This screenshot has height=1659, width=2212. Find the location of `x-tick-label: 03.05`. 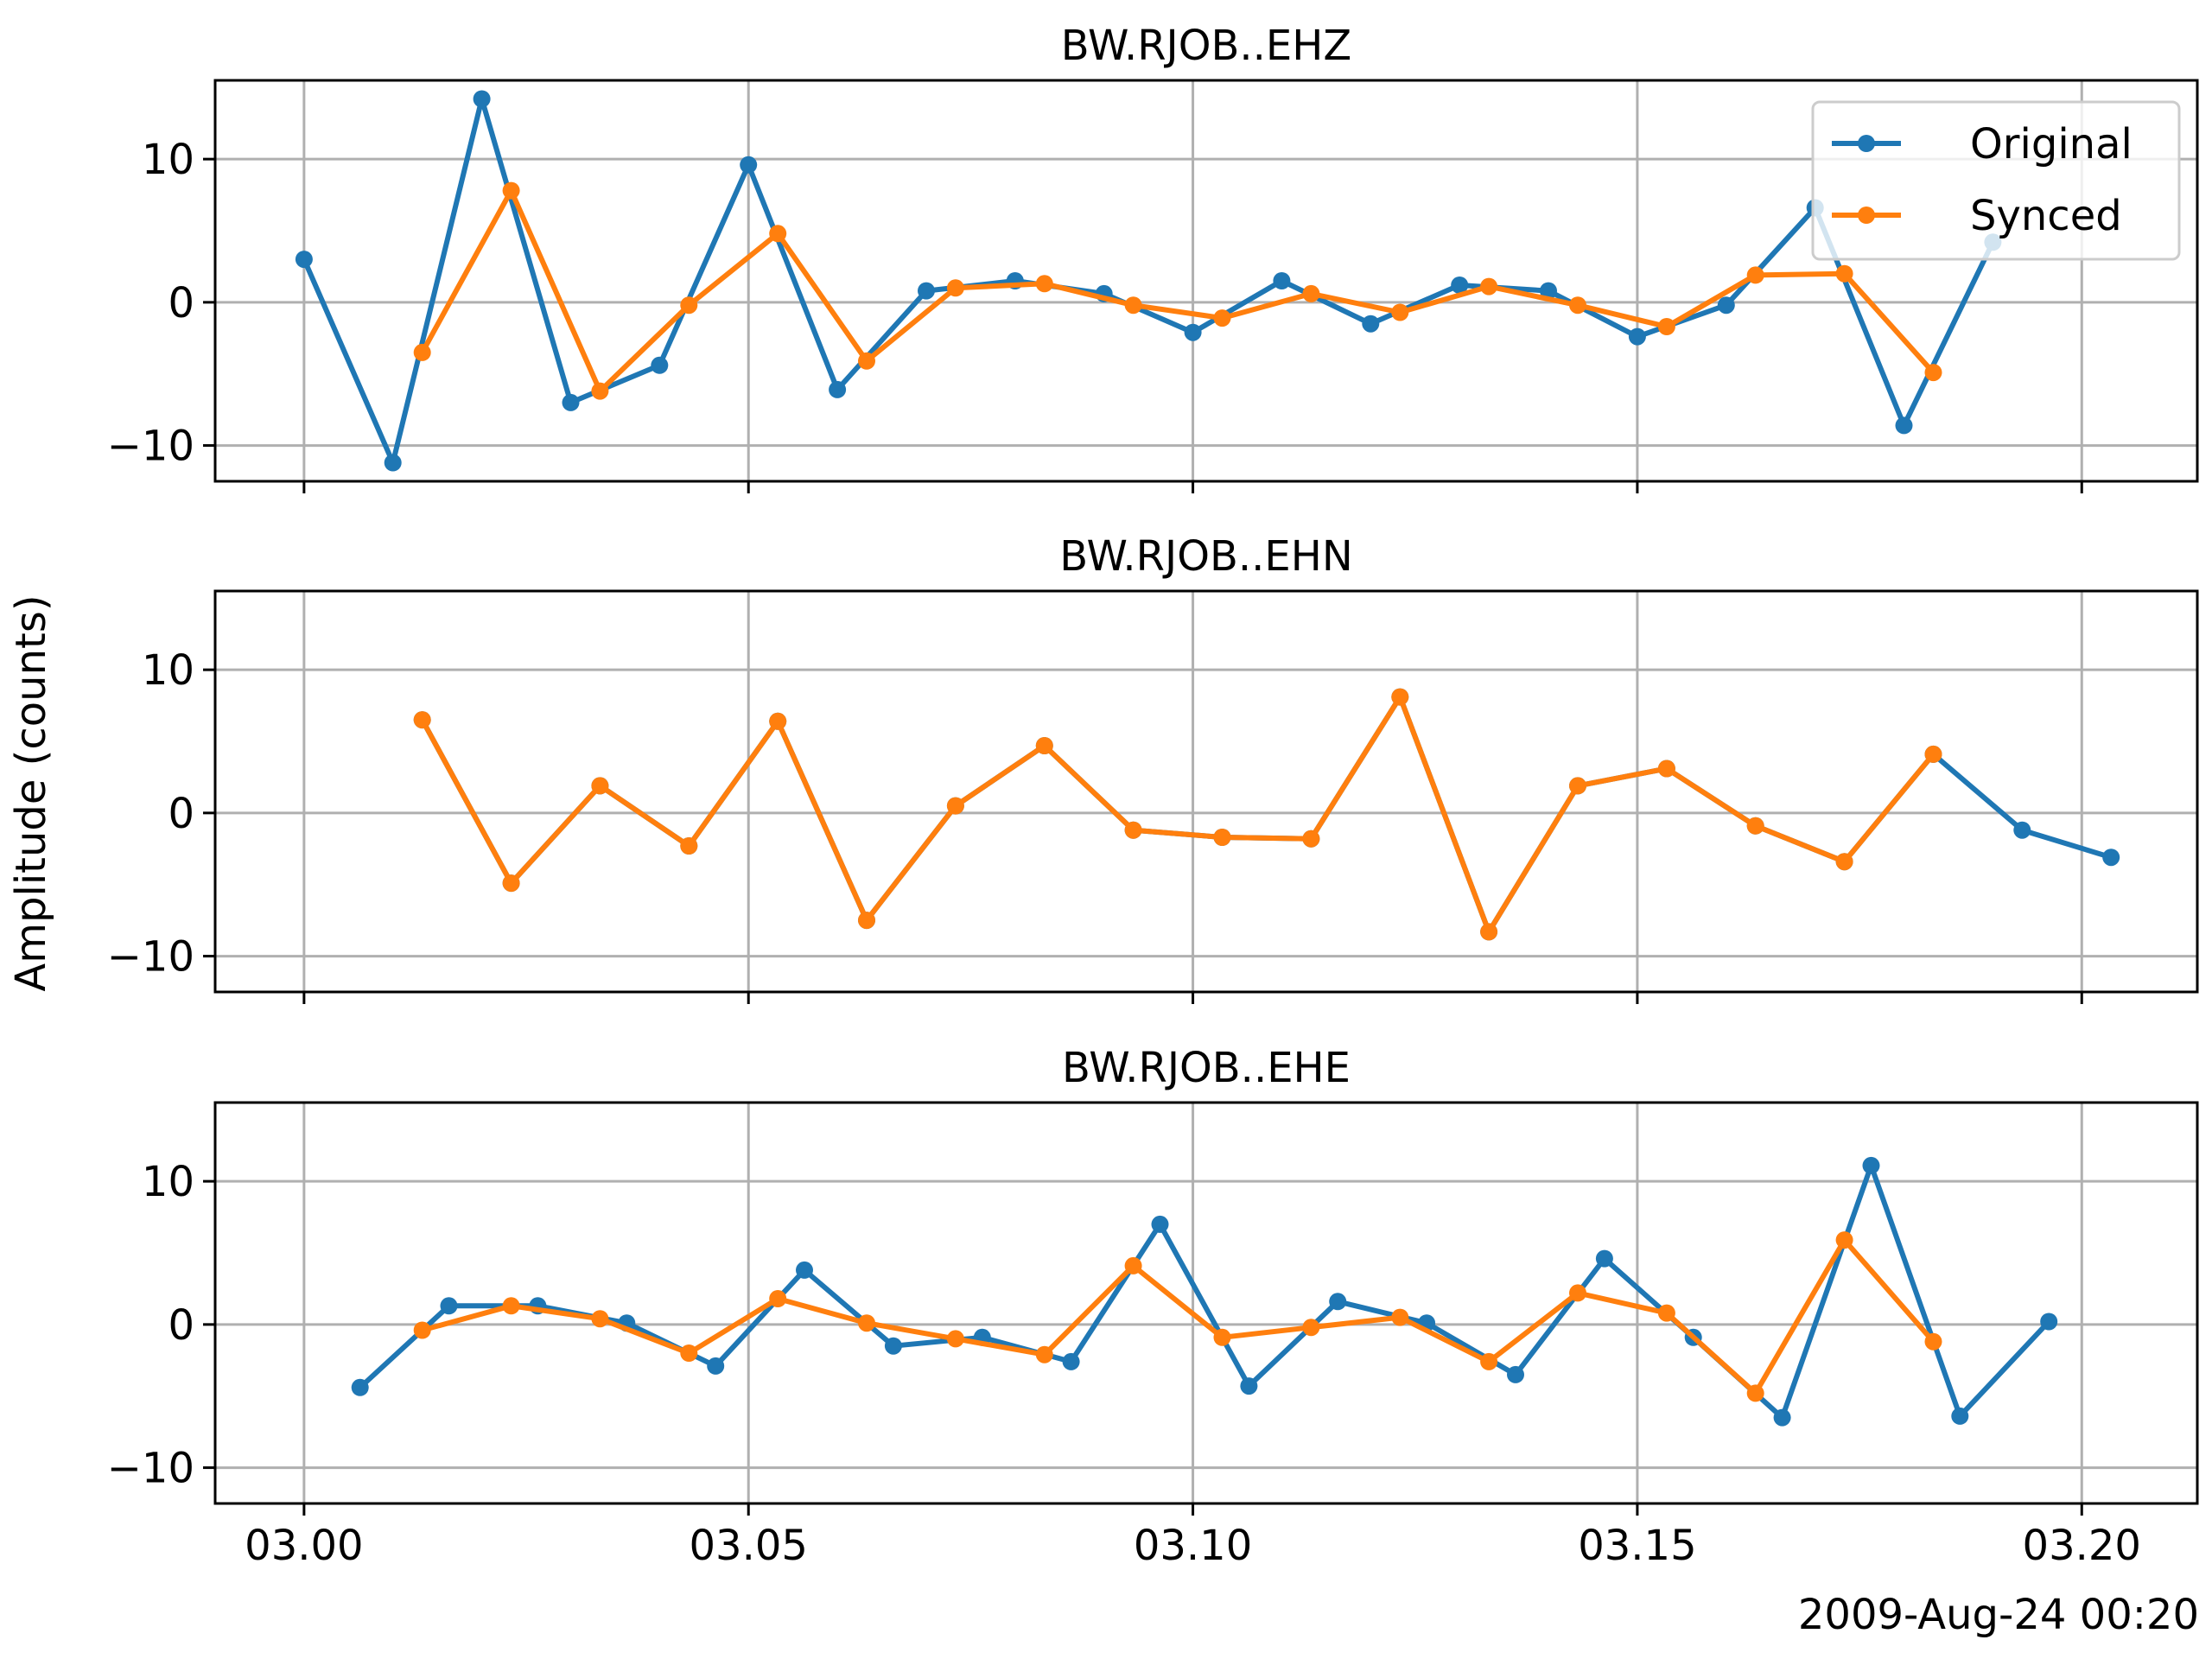

x-tick-label: 03.05 is located at coordinates (749, 1546).